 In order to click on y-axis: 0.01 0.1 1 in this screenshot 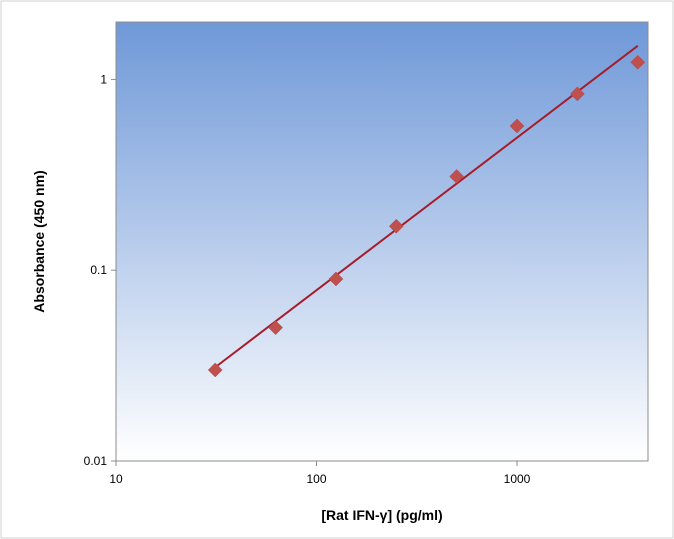, I will do `click(100, 270)`.